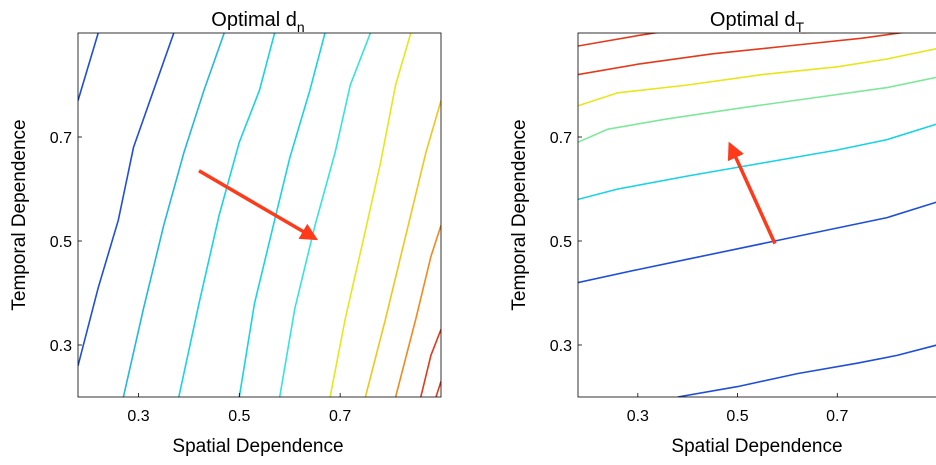 The image size is (936, 465). What do you see at coordinates (257, 22) in the screenshot?
I see `chart-title: Optimal dn` at bounding box center [257, 22].